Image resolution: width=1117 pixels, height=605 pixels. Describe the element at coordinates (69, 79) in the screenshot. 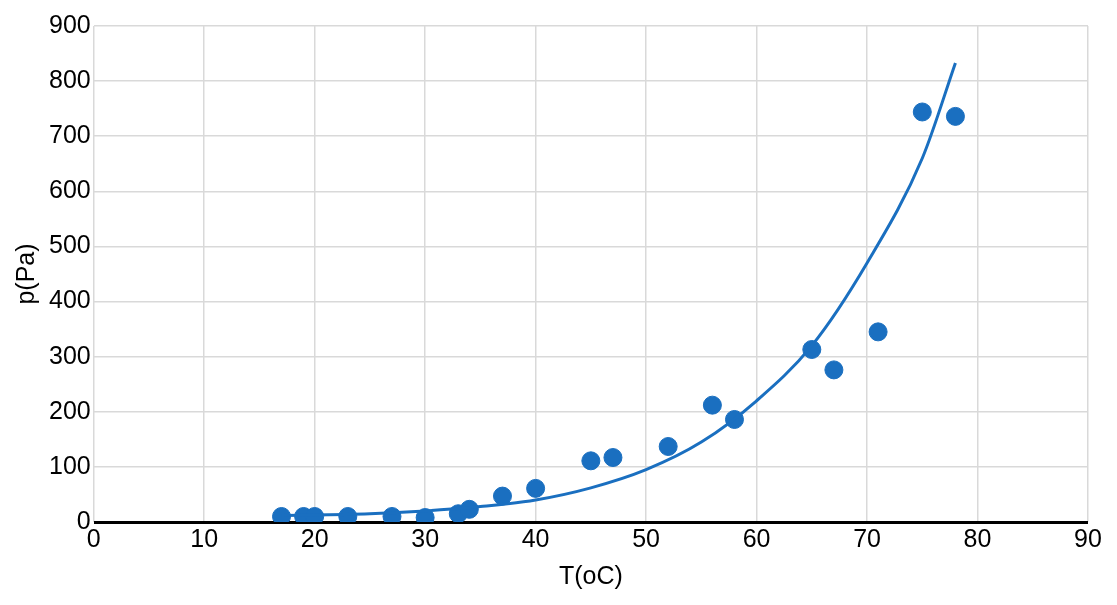

I see `y-tick-label: 800` at that location.